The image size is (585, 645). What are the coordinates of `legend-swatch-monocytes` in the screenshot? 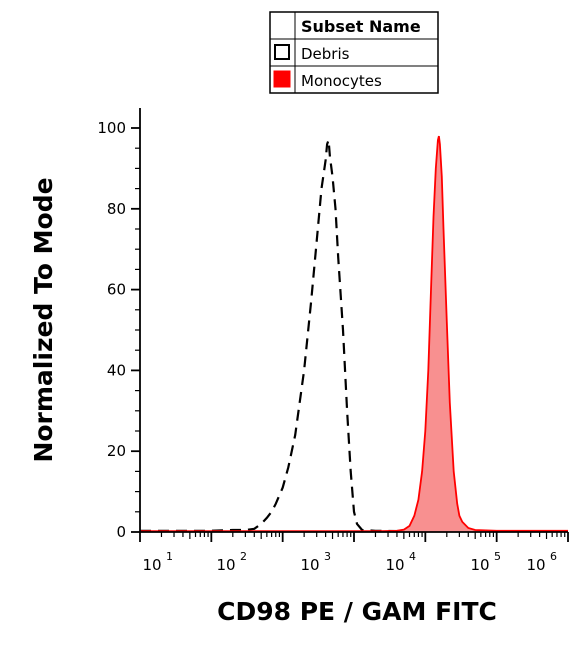 It's located at (282, 79).